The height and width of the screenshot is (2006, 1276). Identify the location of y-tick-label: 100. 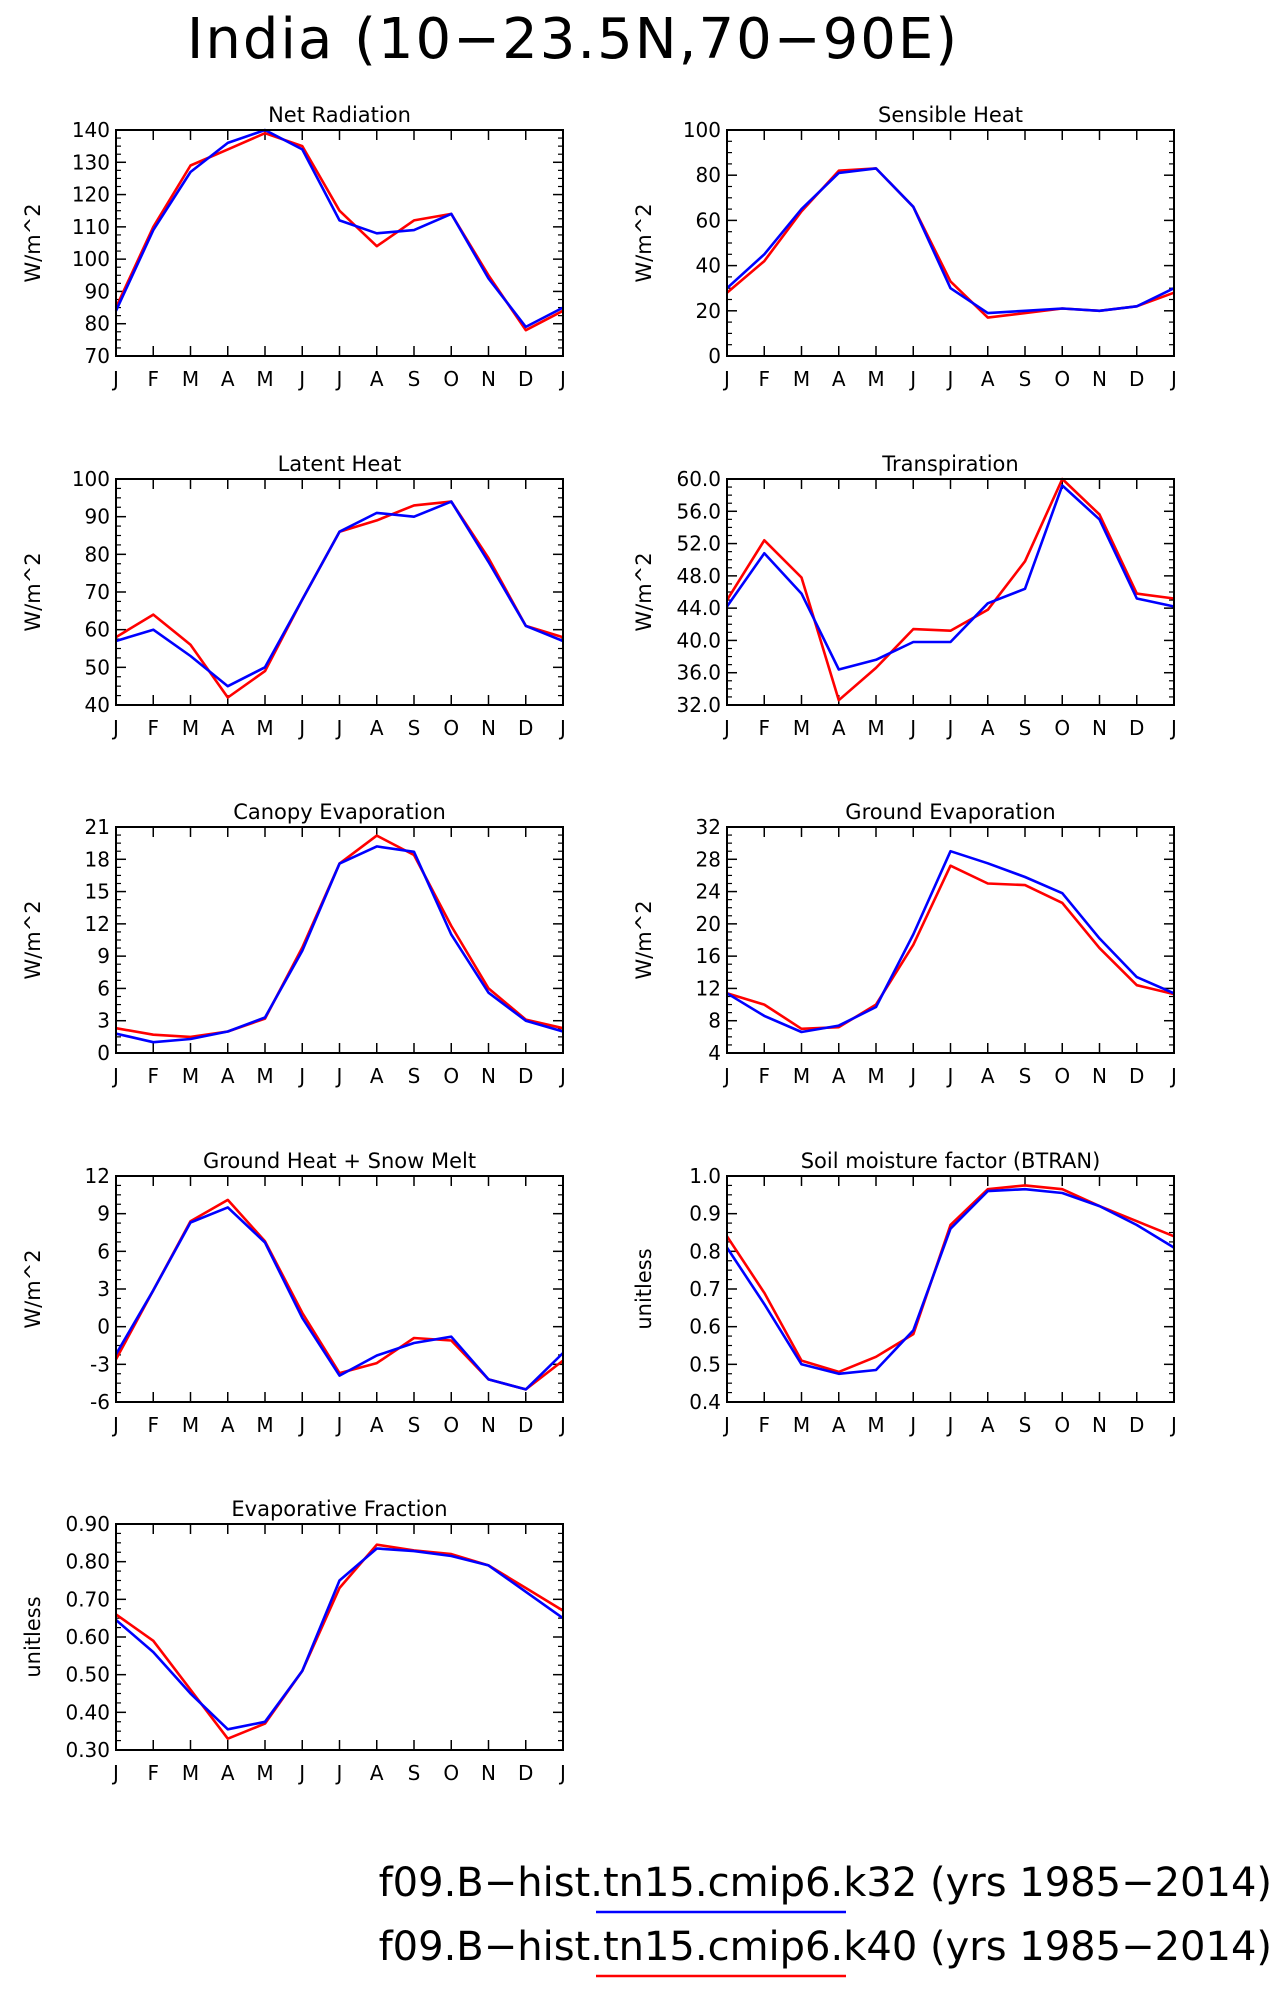
(702, 130).